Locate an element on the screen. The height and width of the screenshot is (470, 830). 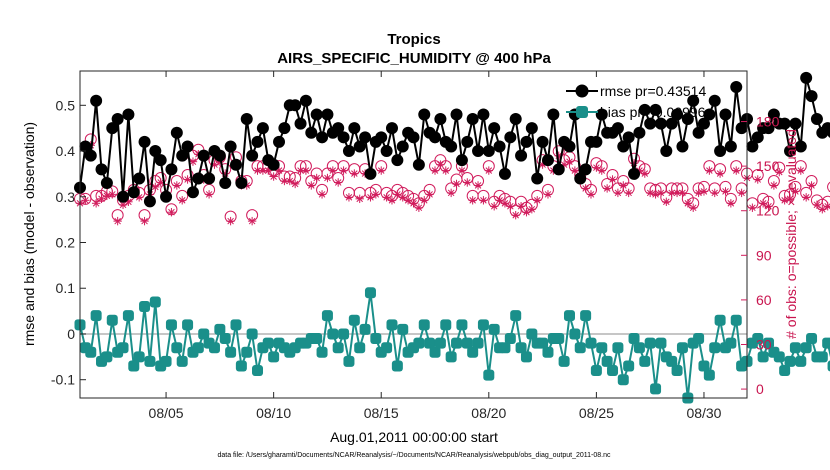
y-axis-ticks: -0.1 0 0.1 0.2 0.3 0.4 0.5 is located at coordinates (68, 242).